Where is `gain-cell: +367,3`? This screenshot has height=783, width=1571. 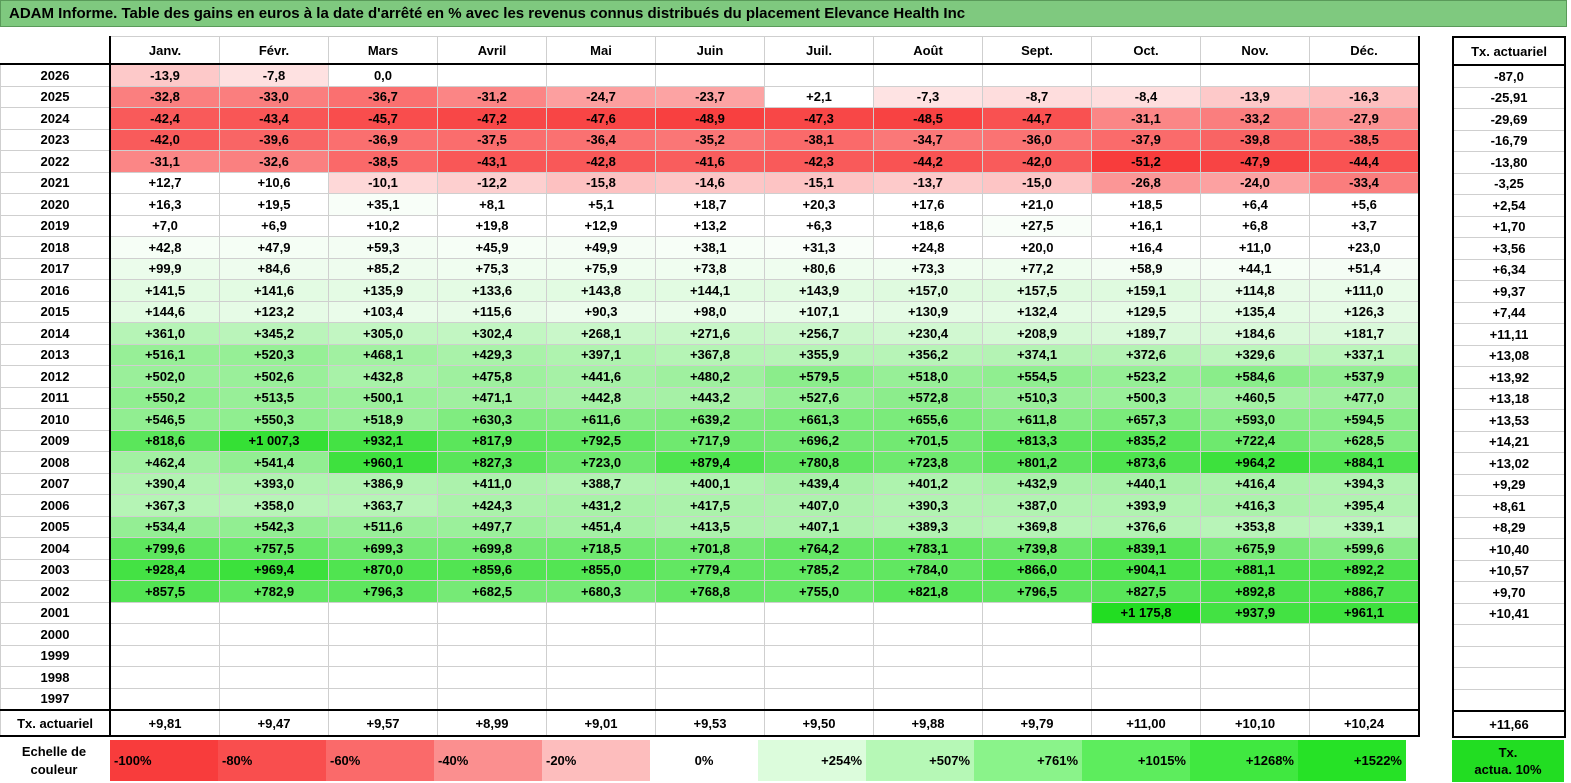
gain-cell: +367,3 is located at coordinates (164, 505).